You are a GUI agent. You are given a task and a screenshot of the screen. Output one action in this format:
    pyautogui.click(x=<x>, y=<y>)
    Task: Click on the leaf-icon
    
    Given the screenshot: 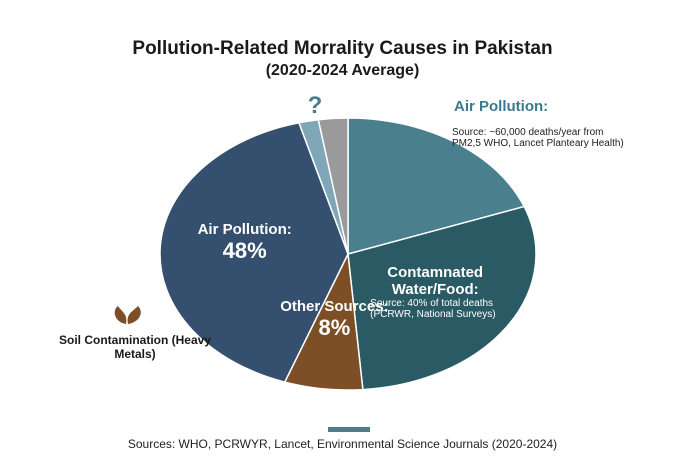 What is the action you would take?
    pyautogui.click(x=127, y=315)
    